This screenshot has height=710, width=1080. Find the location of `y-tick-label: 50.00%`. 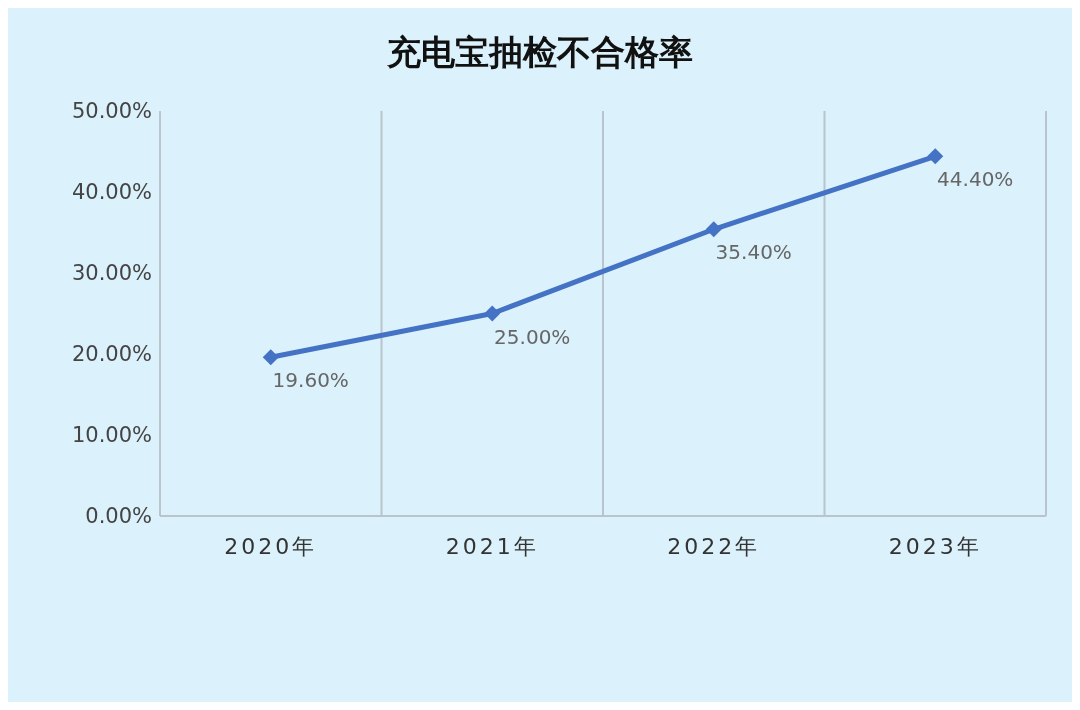

y-tick-label: 50.00% is located at coordinates (111, 111).